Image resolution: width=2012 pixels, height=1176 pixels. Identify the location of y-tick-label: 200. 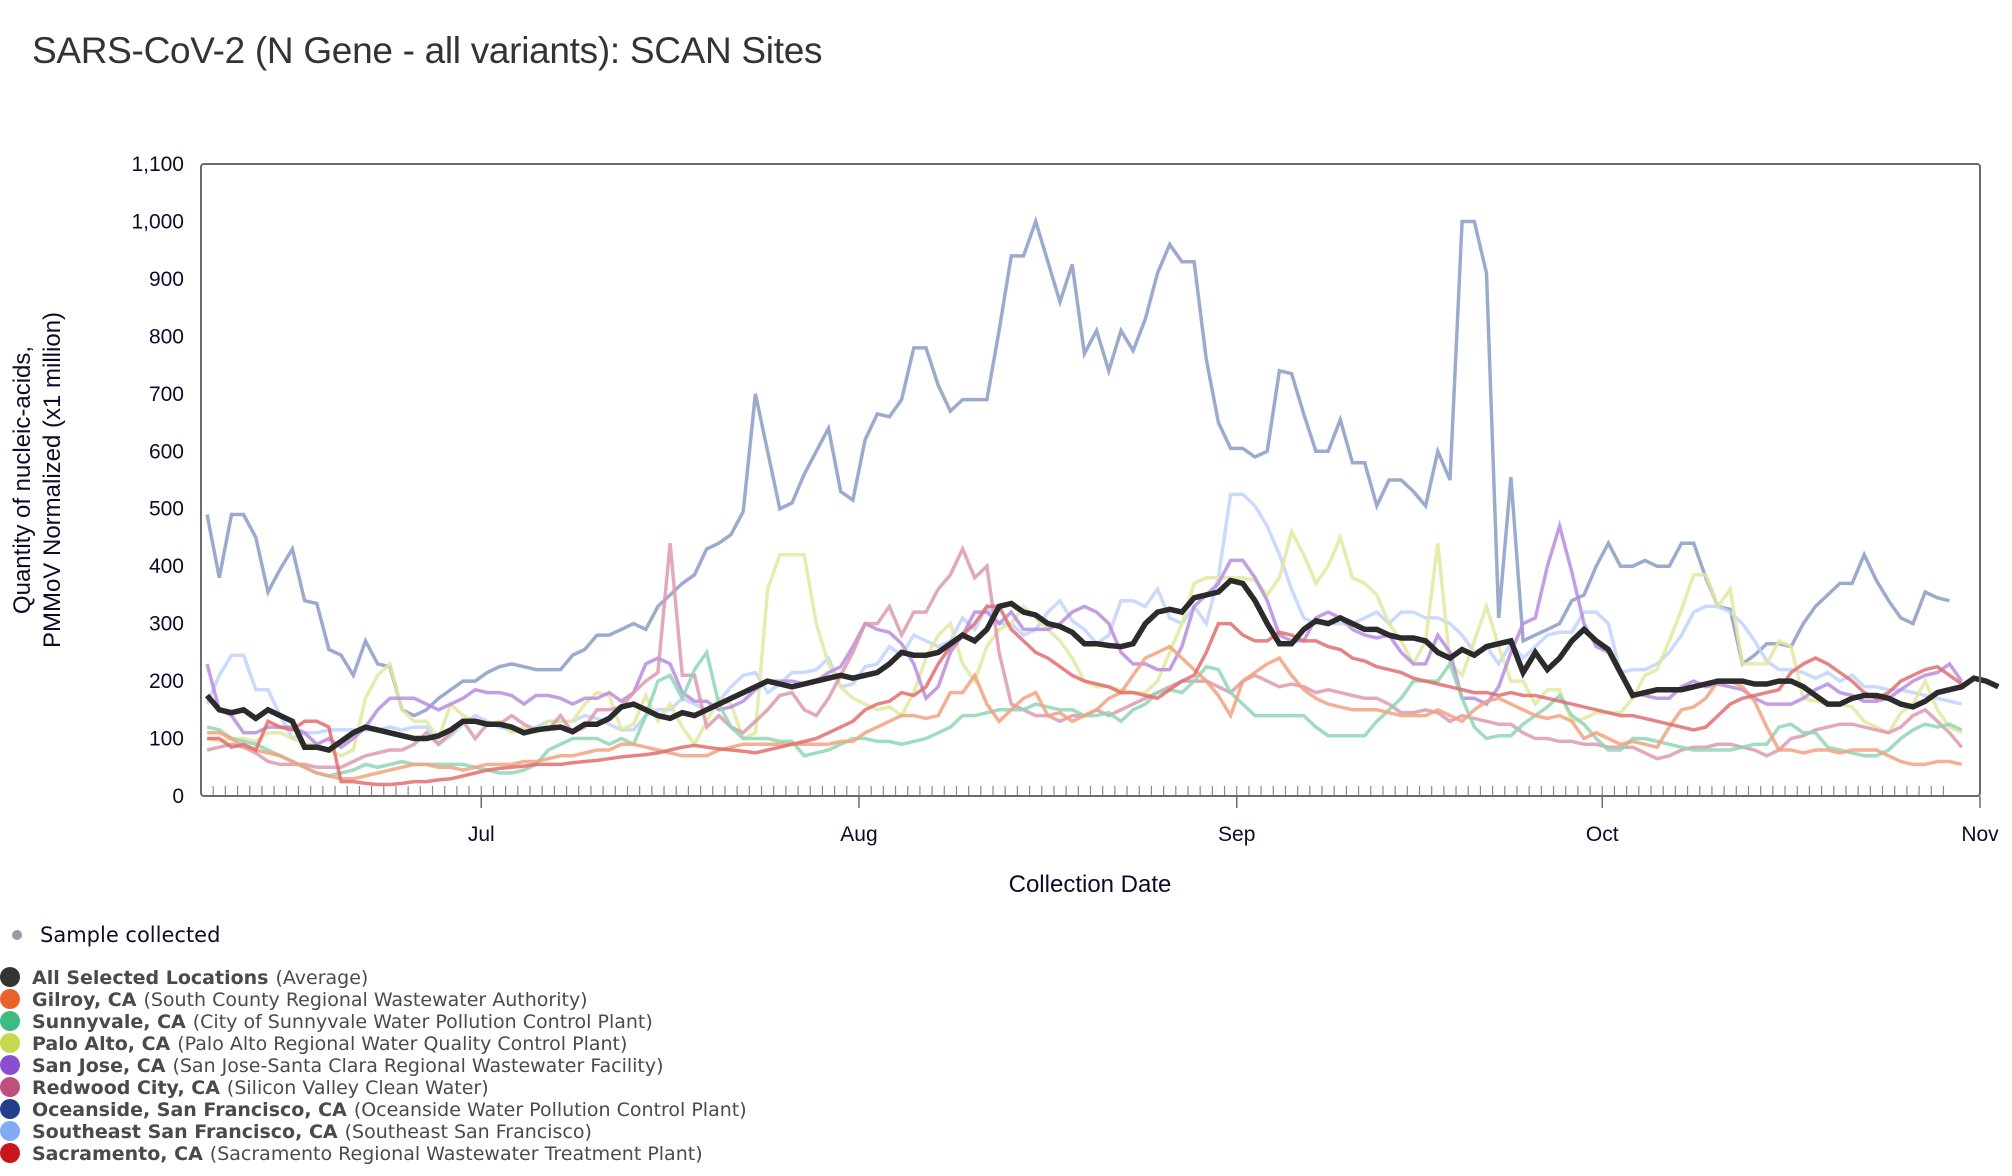
(166, 681).